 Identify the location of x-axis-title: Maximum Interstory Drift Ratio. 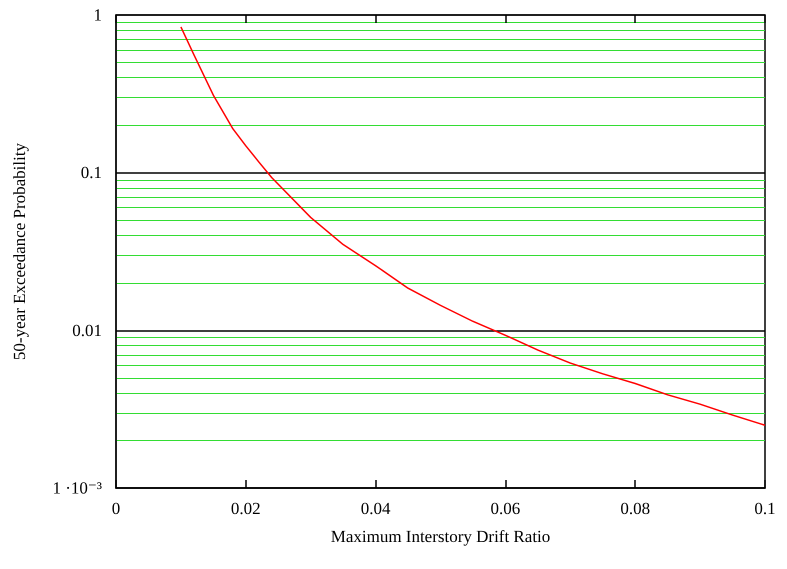
(440, 536).